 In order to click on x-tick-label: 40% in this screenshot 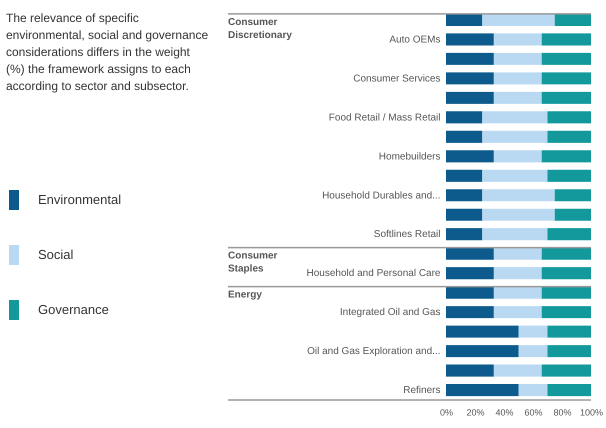, I will do `click(504, 413)`.